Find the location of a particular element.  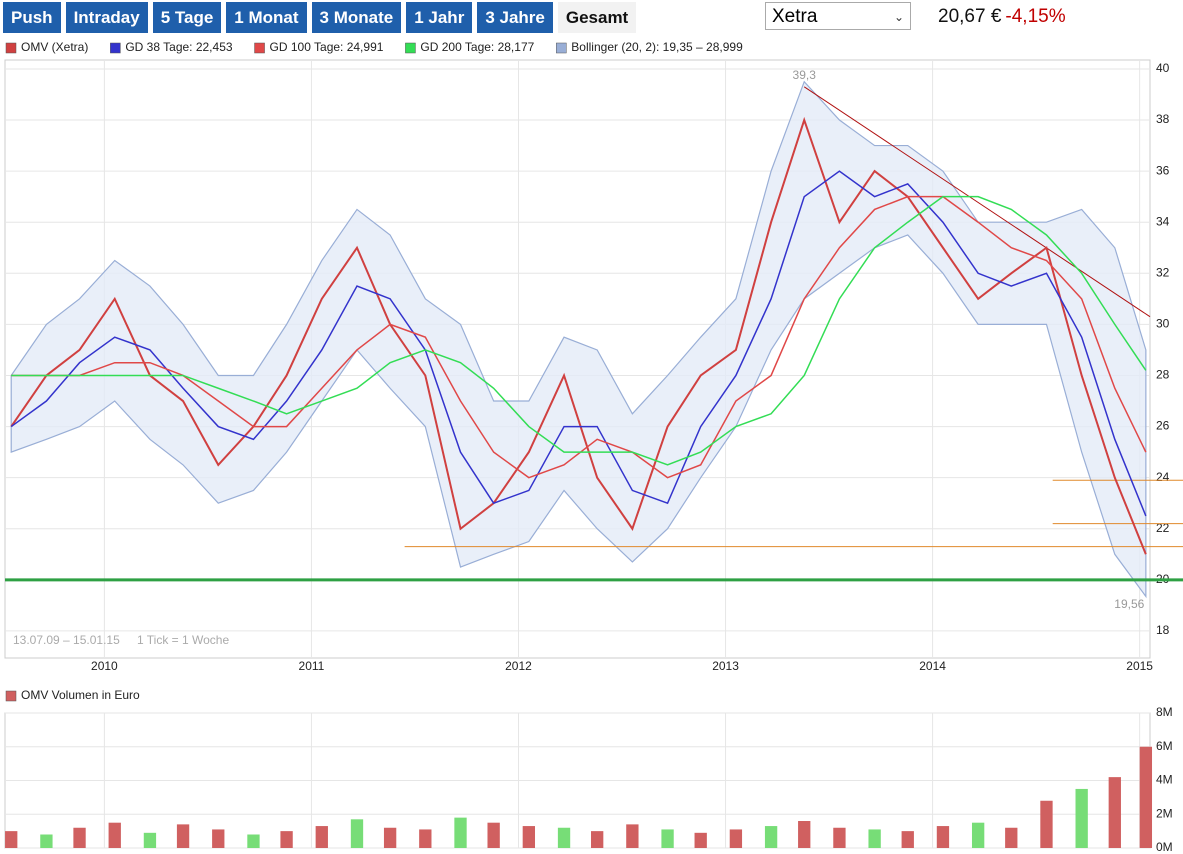

x-tick-label: 2015 is located at coordinates (1139, 666).